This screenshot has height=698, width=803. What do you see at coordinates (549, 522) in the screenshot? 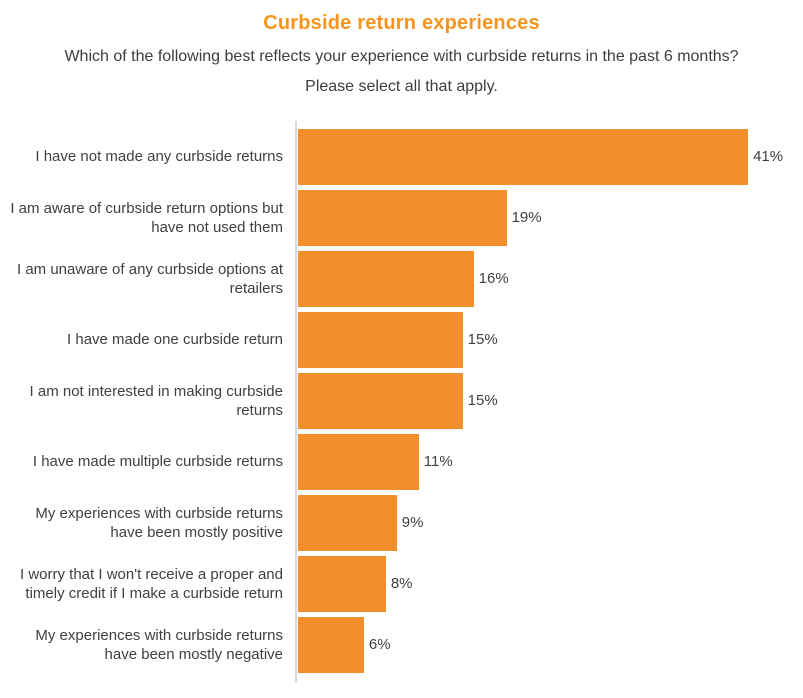
I see `bar-area: 9%` at bounding box center [549, 522].